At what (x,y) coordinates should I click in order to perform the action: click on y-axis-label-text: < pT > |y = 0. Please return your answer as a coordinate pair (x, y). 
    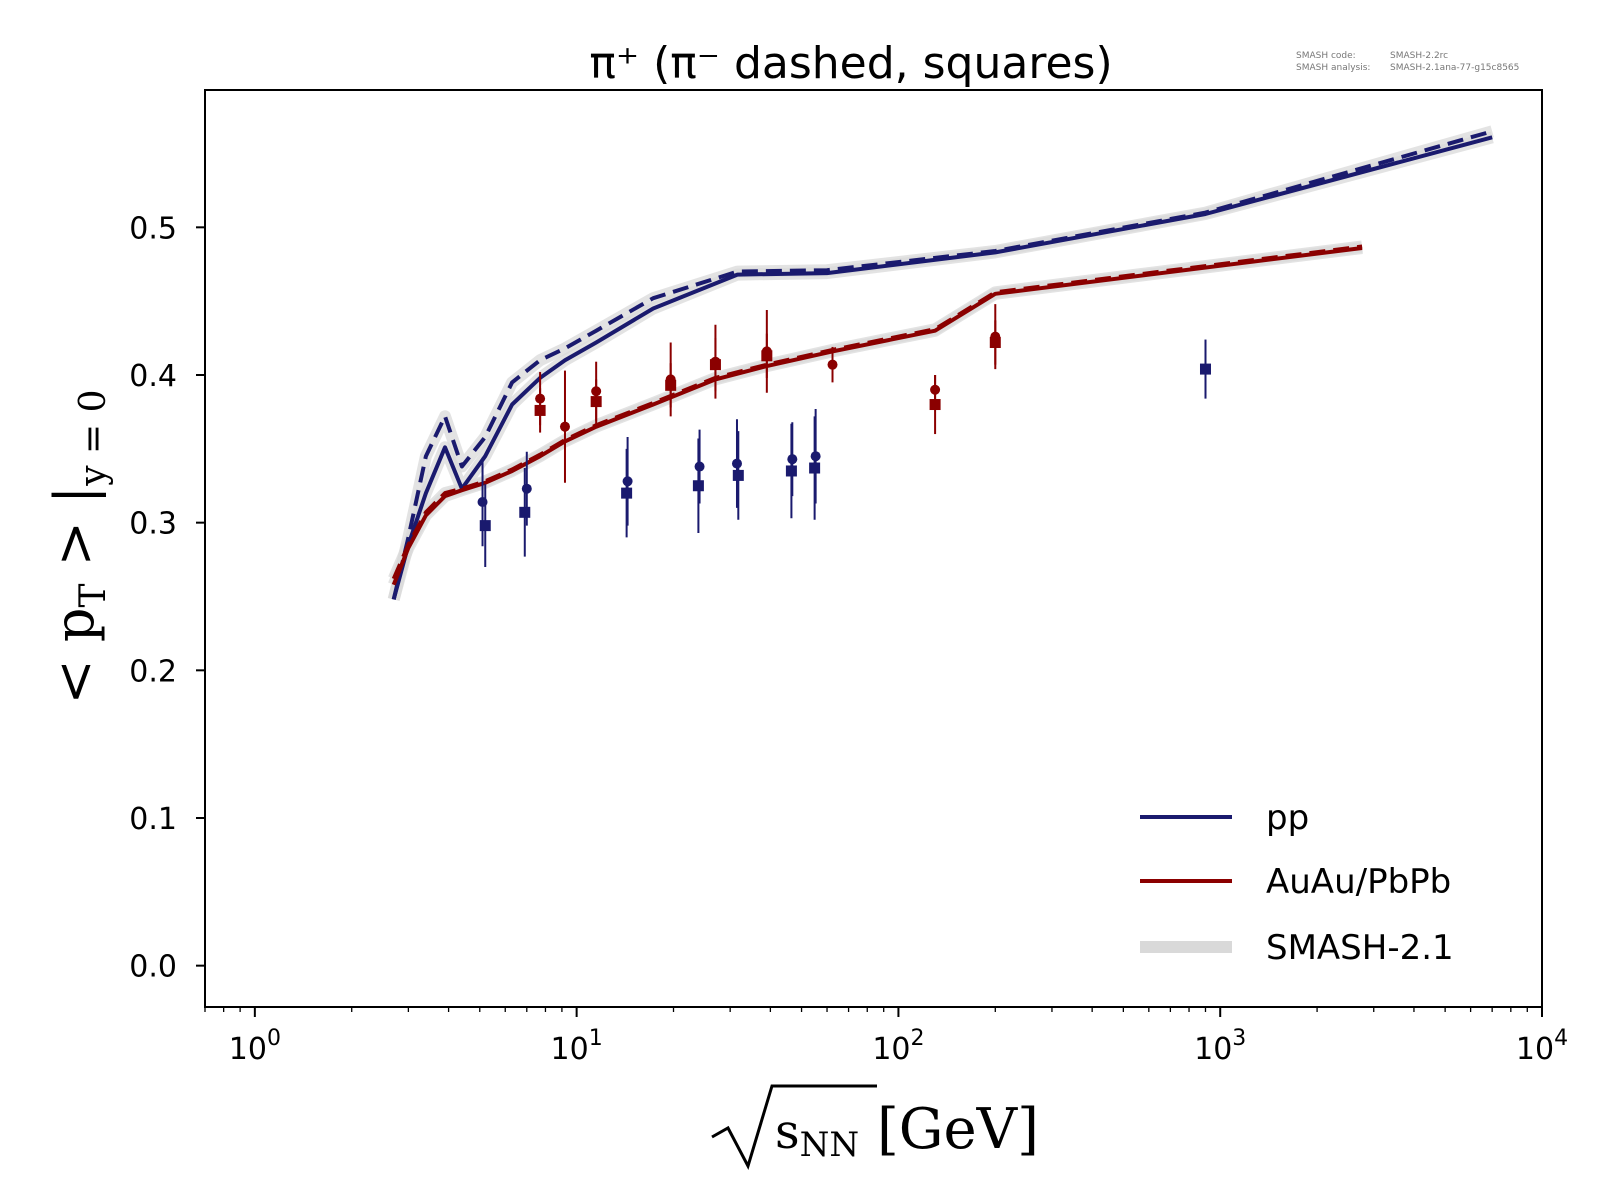
    Looking at the image, I should click on (78, 546).